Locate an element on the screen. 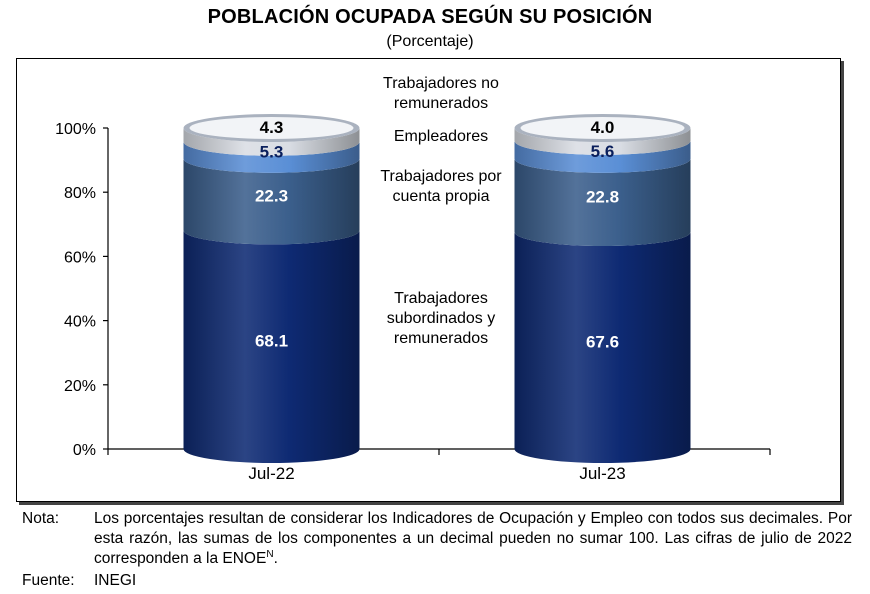 Image resolution: width=870 pixels, height=594 pixels. series-label: Trabajadores por is located at coordinates (441, 176).